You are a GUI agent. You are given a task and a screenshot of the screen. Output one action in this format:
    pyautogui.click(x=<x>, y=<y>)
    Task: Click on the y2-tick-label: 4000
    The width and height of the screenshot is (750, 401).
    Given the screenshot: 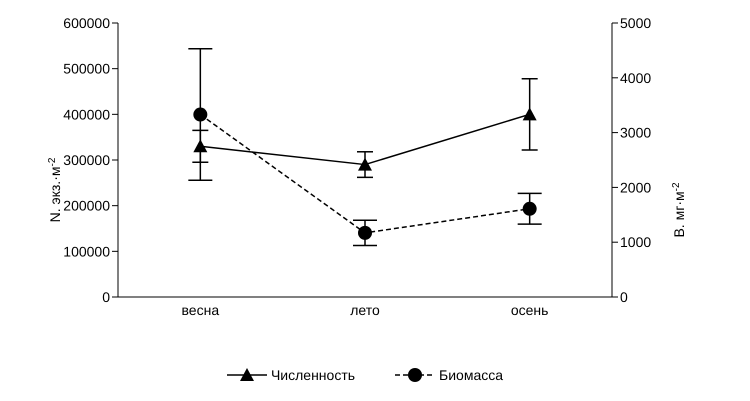 What is the action you would take?
    pyautogui.click(x=636, y=78)
    